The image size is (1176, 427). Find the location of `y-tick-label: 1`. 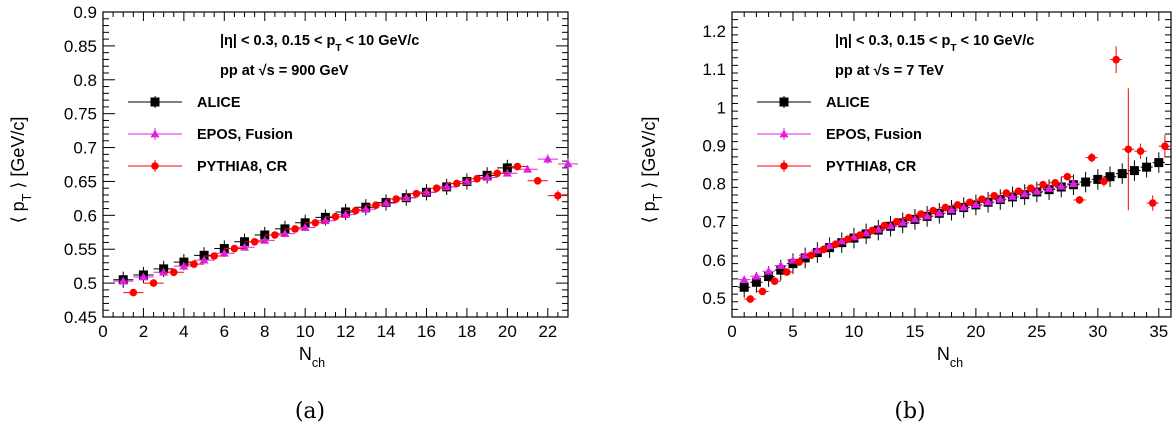

y-tick-label: 1 is located at coordinates (721, 107).